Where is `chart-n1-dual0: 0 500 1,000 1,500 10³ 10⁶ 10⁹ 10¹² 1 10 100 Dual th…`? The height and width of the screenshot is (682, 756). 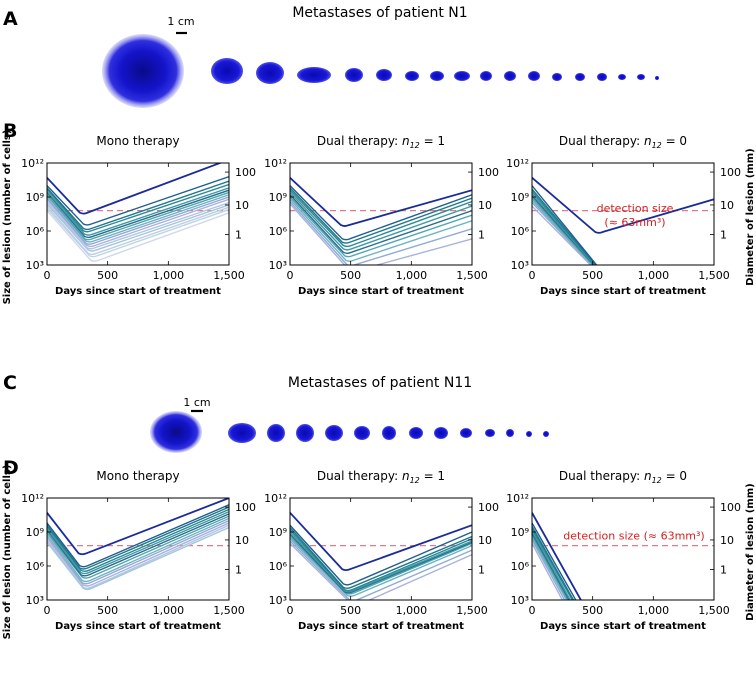 chart-n1-dual0: 0 500 1,000 1,500 10³ 10⁶ 10⁹ 10¹² 1 10 100 Dual th… is located at coordinates (631, 215).